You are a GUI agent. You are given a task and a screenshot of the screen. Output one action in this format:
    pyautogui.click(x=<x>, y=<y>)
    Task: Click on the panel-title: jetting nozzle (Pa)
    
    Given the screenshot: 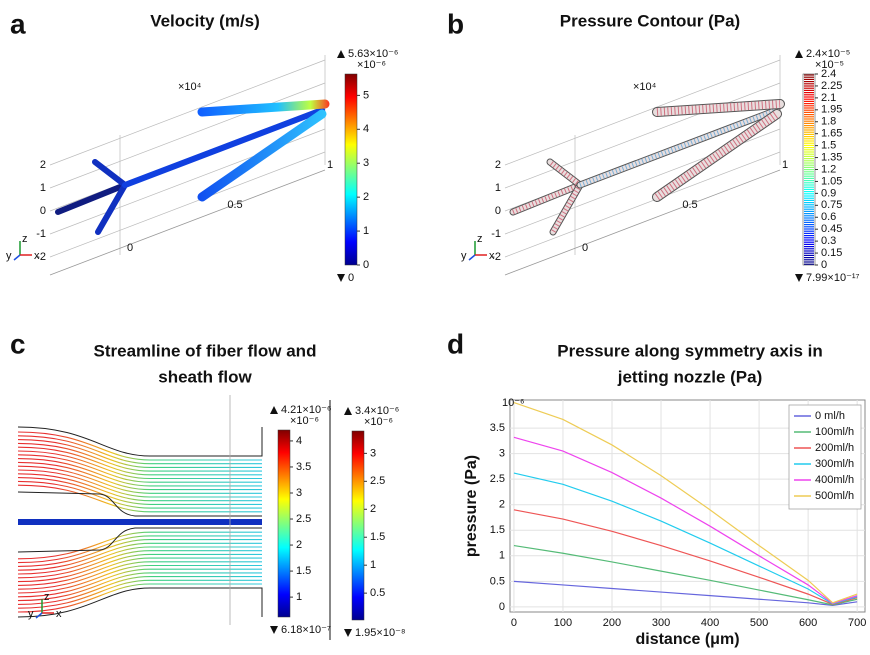 What is the action you would take?
    pyautogui.click(x=690, y=376)
    